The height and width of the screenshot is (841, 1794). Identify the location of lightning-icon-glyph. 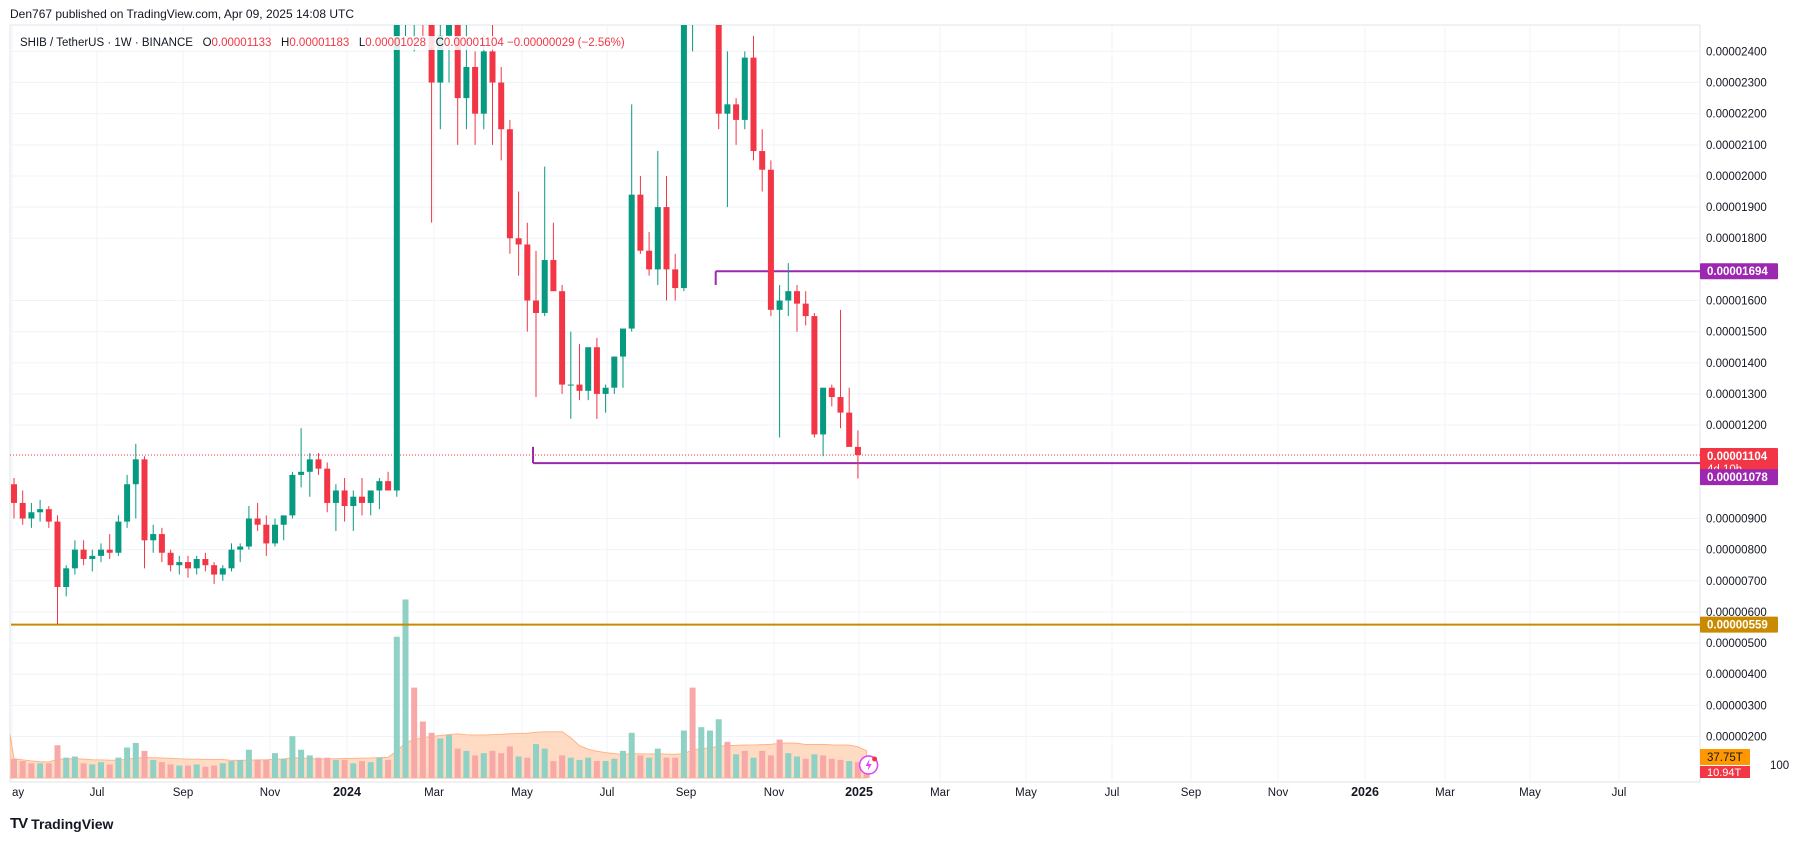
(868, 765).